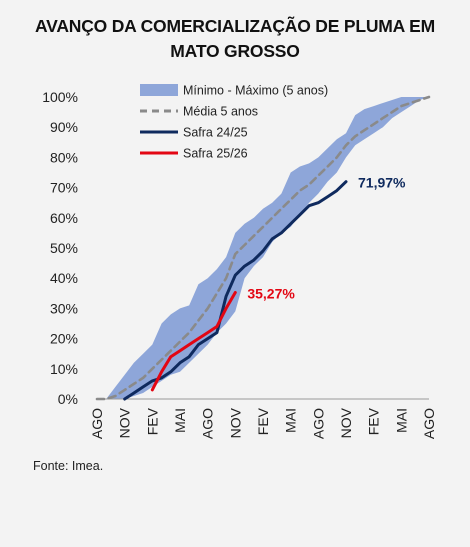 This screenshot has height=547, width=470. What do you see at coordinates (382, 183) in the screenshot?
I see `end-label-1: 71,97%` at bounding box center [382, 183].